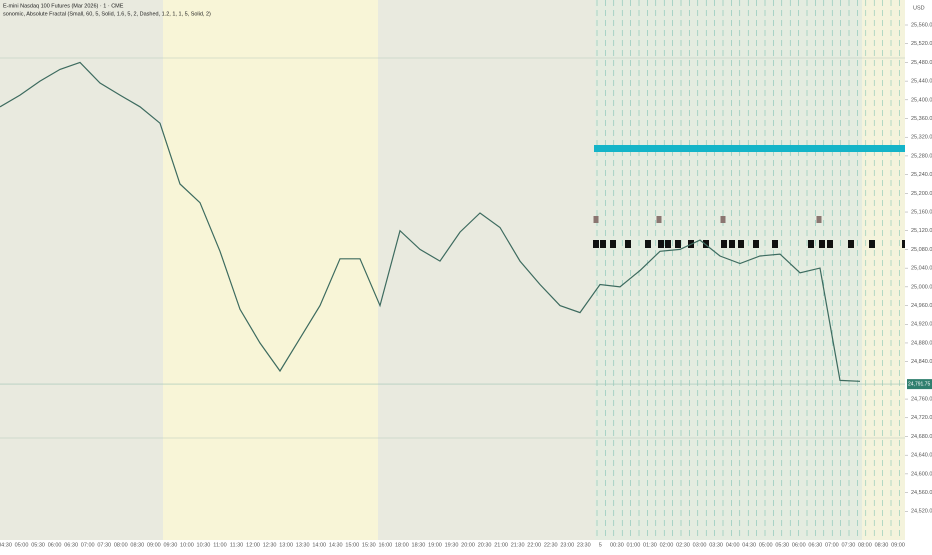 This screenshot has width=932, height=555. I want to click on x-tick-label: 22:30, so click(551, 545).